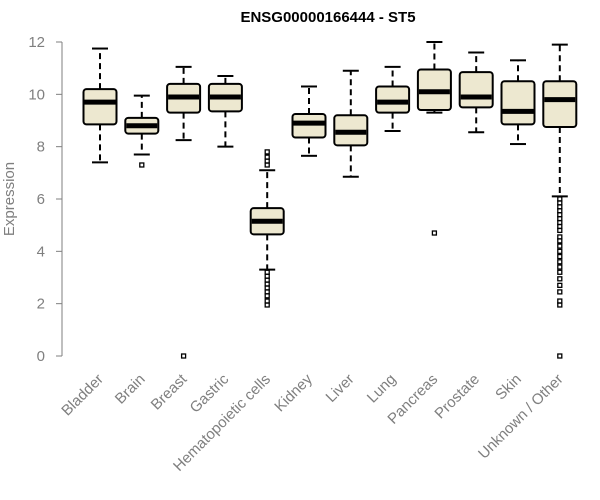  Describe the element at coordinates (41, 199) in the screenshot. I see `y-tick-label: 6` at that location.